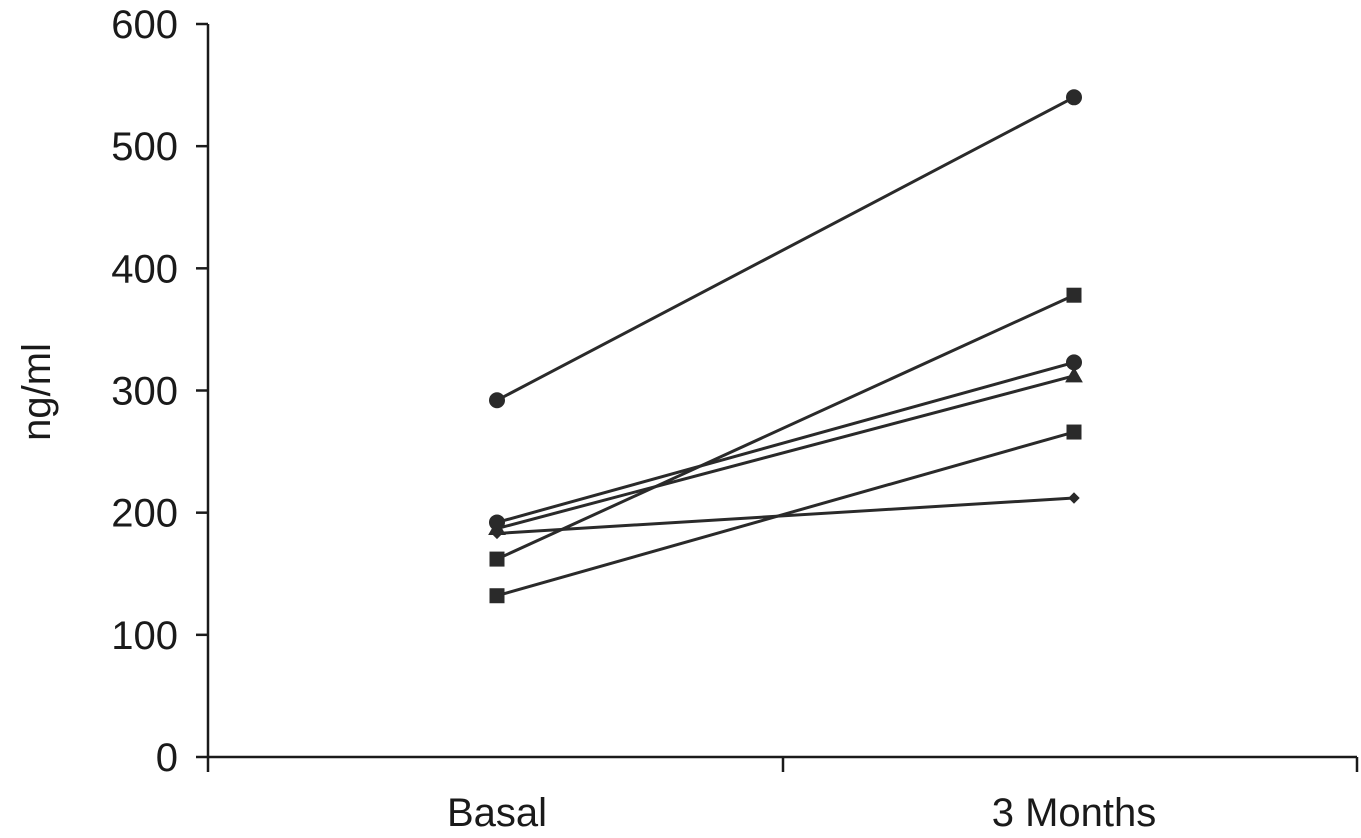 The height and width of the screenshot is (838, 1361). I want to click on y-axis-title: ng/ml, so click(37, 392).